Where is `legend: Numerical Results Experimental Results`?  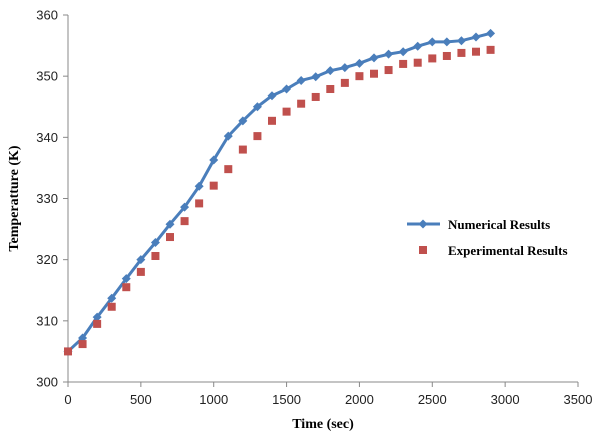
legend: Numerical Results Experimental Results is located at coordinates (487, 237).